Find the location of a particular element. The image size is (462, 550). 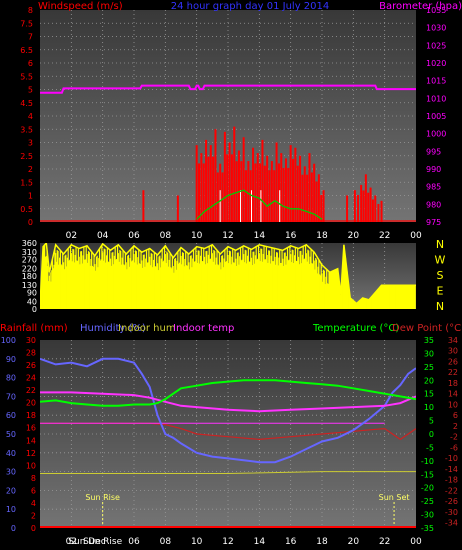

temp-hum-x-axis: 02 Sun Rise 06 08 10 12 14 16 18 20 22 00 Sun Dec is located at coordinates (244, 542).